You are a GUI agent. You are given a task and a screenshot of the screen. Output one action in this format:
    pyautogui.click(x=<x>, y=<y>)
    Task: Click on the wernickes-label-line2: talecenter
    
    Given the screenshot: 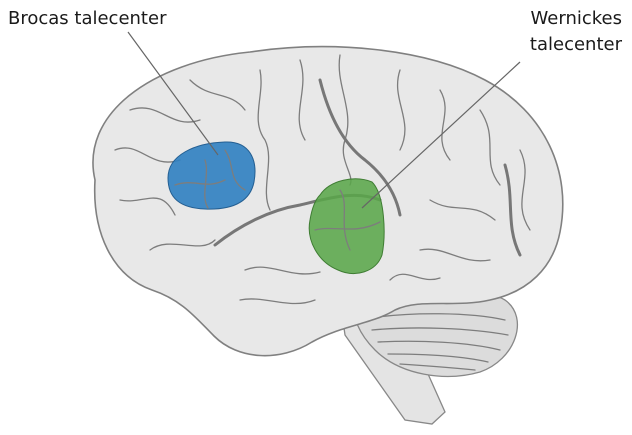 What is the action you would take?
    pyautogui.click(x=576, y=44)
    